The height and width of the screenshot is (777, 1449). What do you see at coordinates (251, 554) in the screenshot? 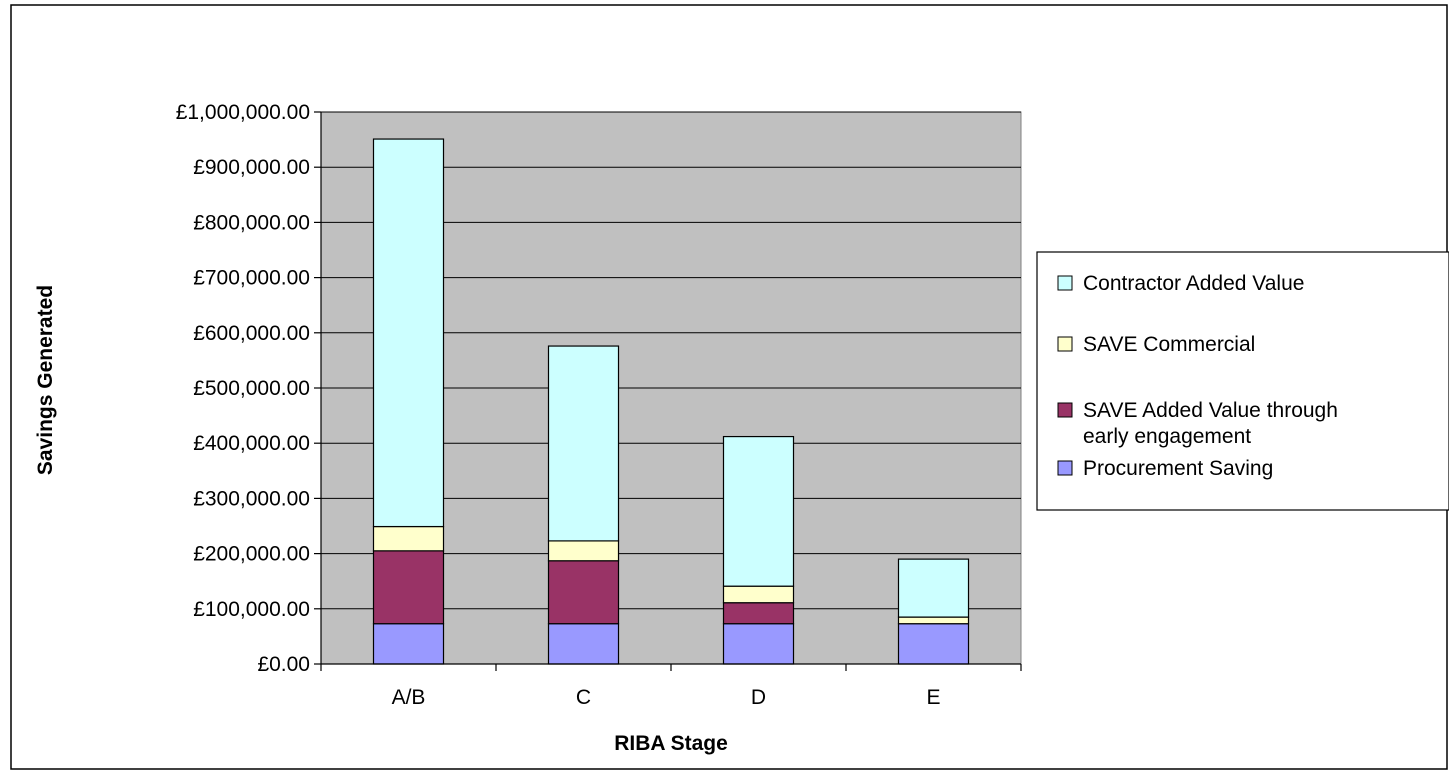
I see `y-tick-label: £200,000.00` at bounding box center [251, 554].